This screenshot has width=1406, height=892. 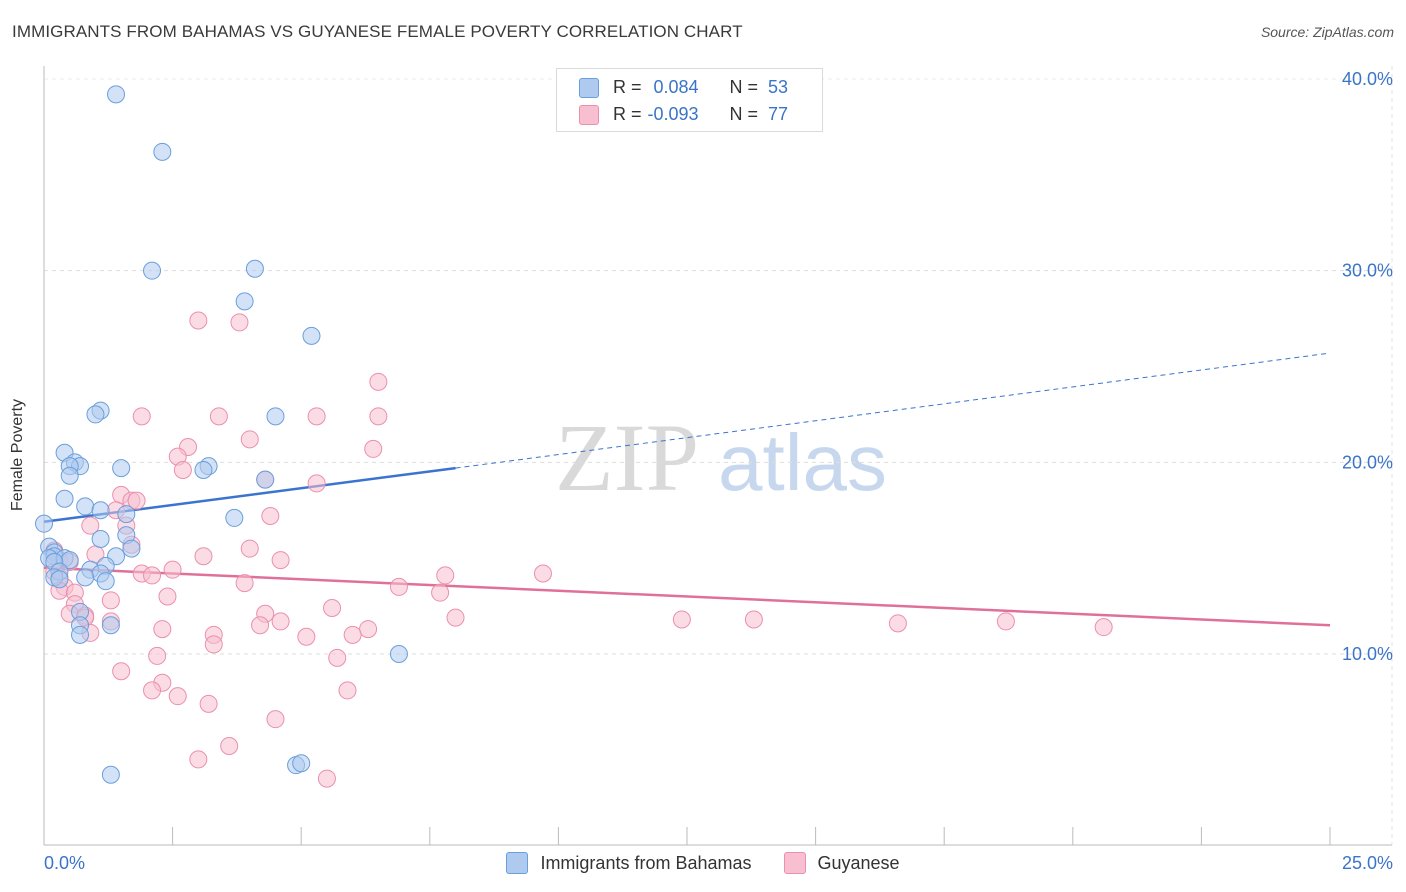 What do you see at coordinates (858, 862) in the screenshot?
I see `legend-label-guyanese: Guyanese` at bounding box center [858, 862].